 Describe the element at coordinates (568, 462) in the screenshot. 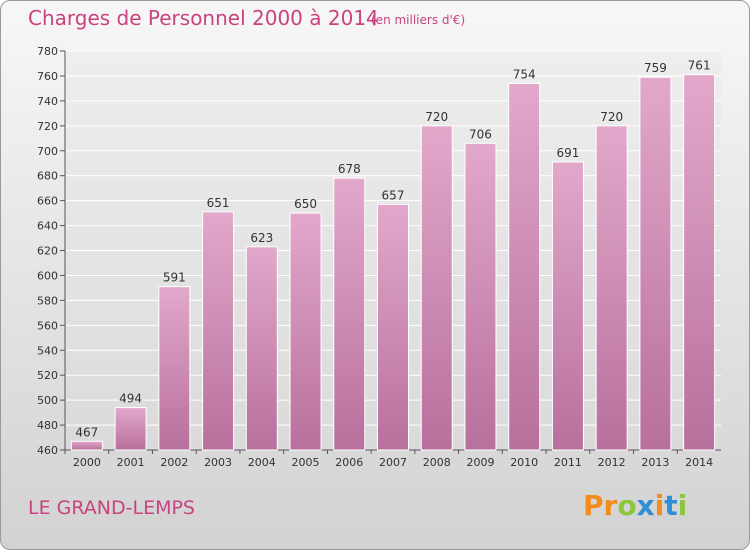

I see `x-tick-label: 2011` at that location.